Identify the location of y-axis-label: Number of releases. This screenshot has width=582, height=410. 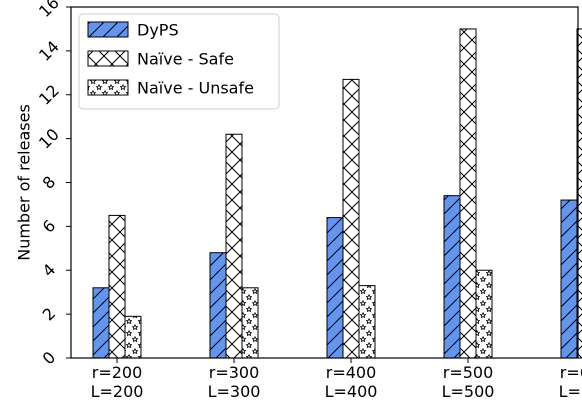
(24, 182).